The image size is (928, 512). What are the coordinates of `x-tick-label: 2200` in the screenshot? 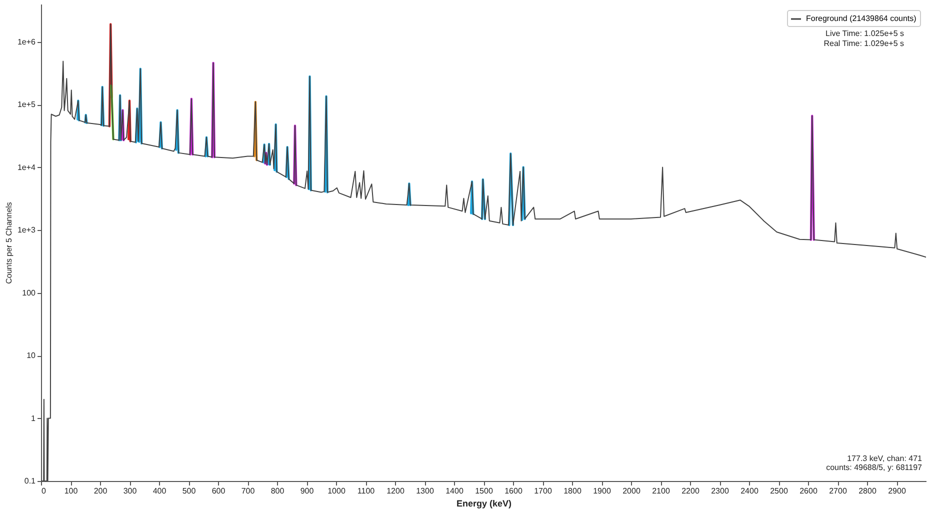 It's located at (691, 491).